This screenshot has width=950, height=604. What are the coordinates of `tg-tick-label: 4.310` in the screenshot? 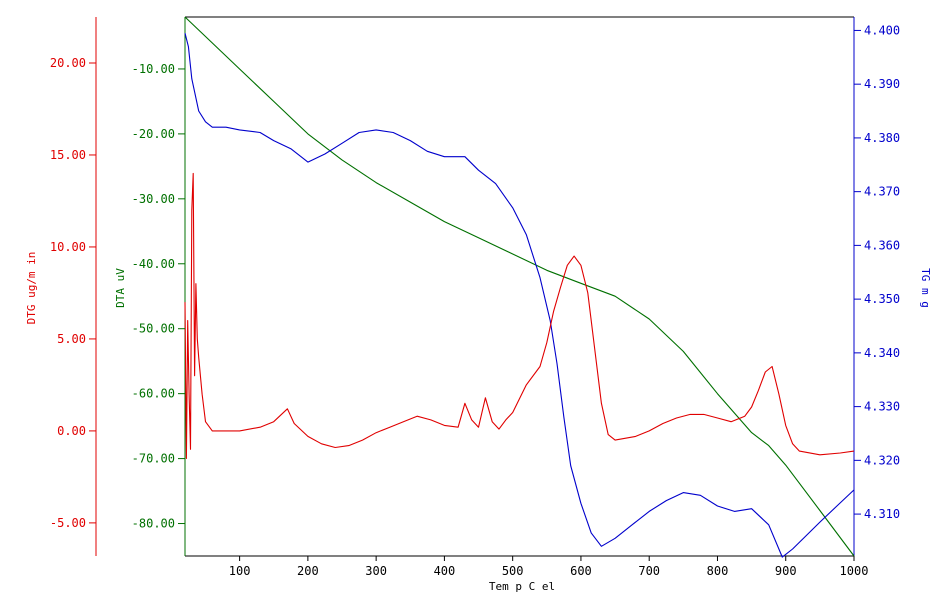 It's located at (882, 514).